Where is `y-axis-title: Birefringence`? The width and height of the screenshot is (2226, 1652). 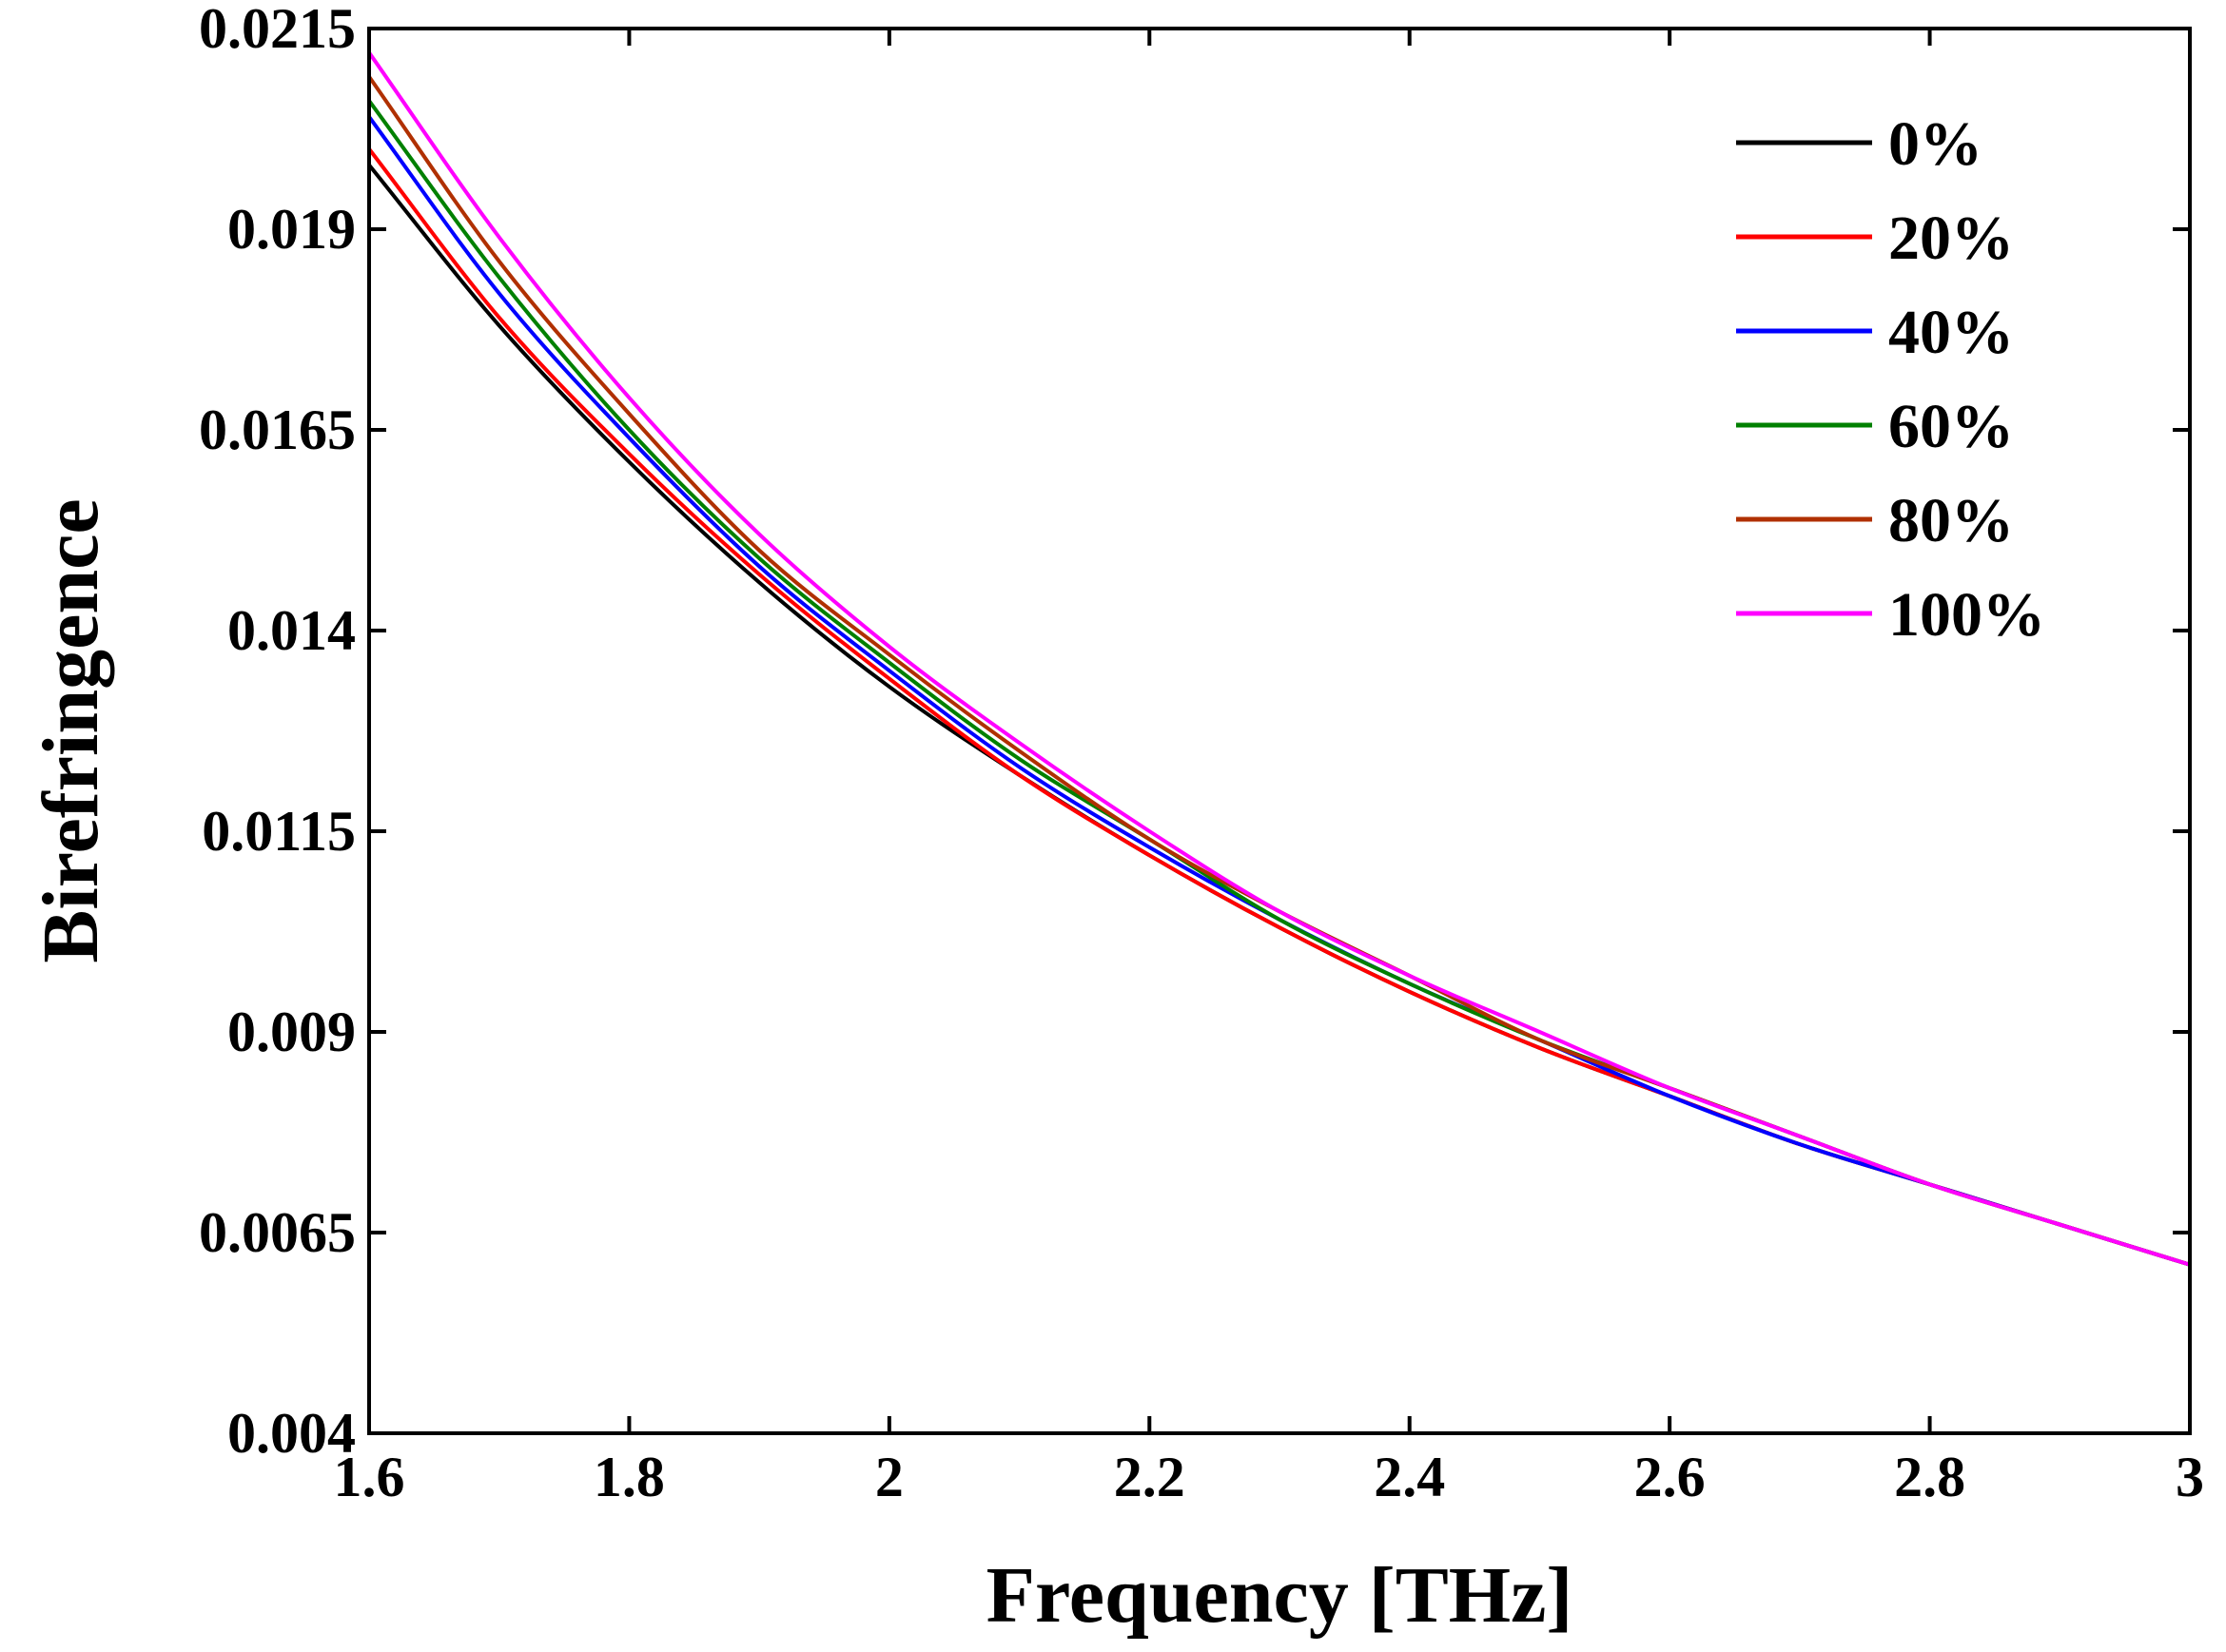 y-axis-title: Birefringence is located at coordinates (71, 730).